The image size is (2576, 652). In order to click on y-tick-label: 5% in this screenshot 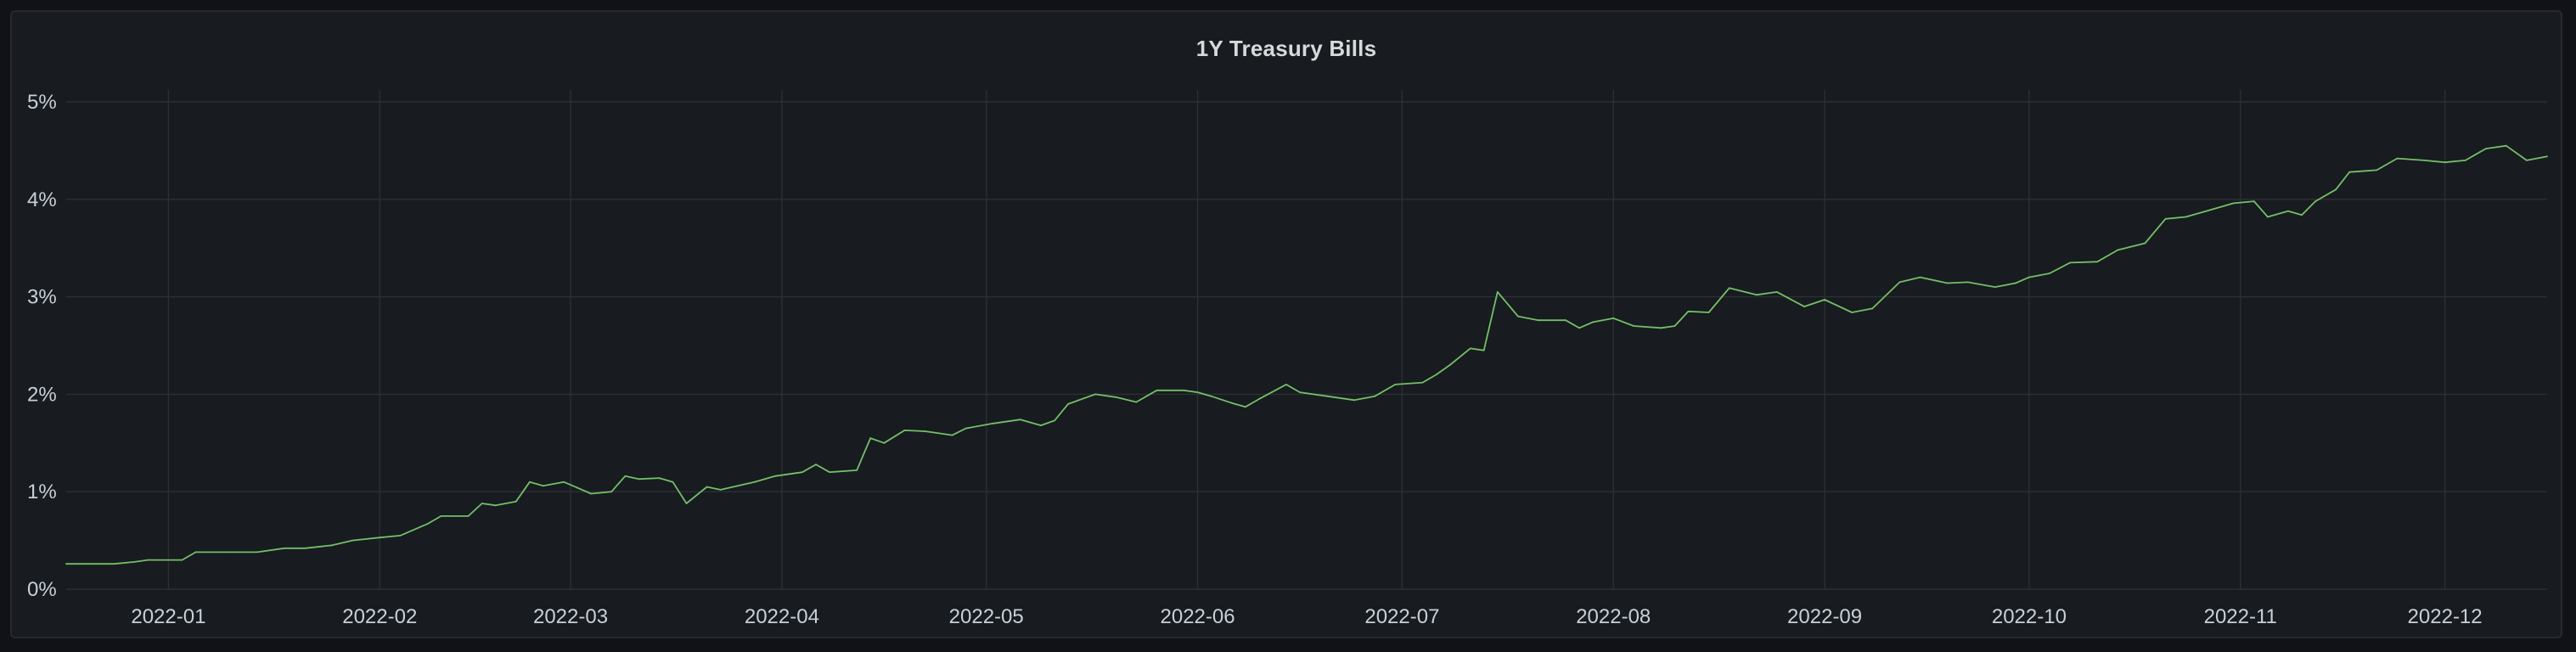, I will do `click(42, 103)`.